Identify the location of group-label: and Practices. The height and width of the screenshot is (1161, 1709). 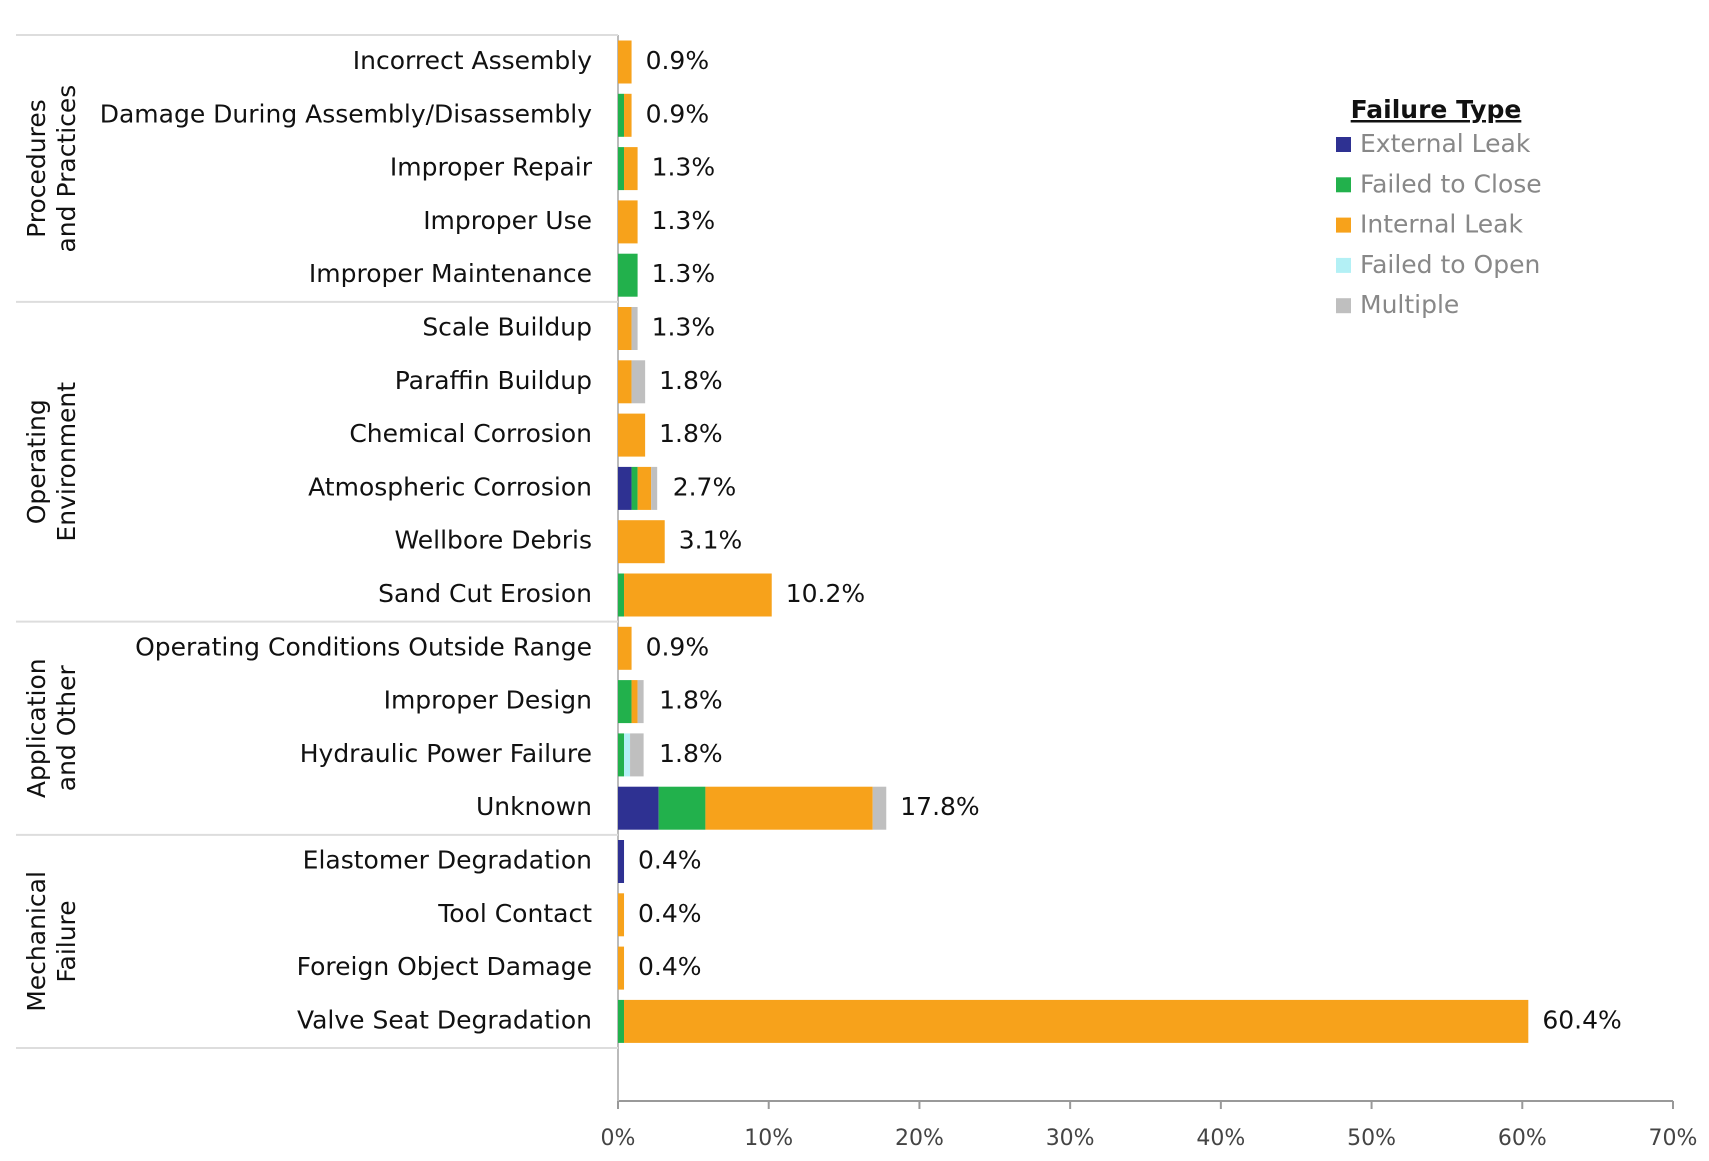
(66, 169).